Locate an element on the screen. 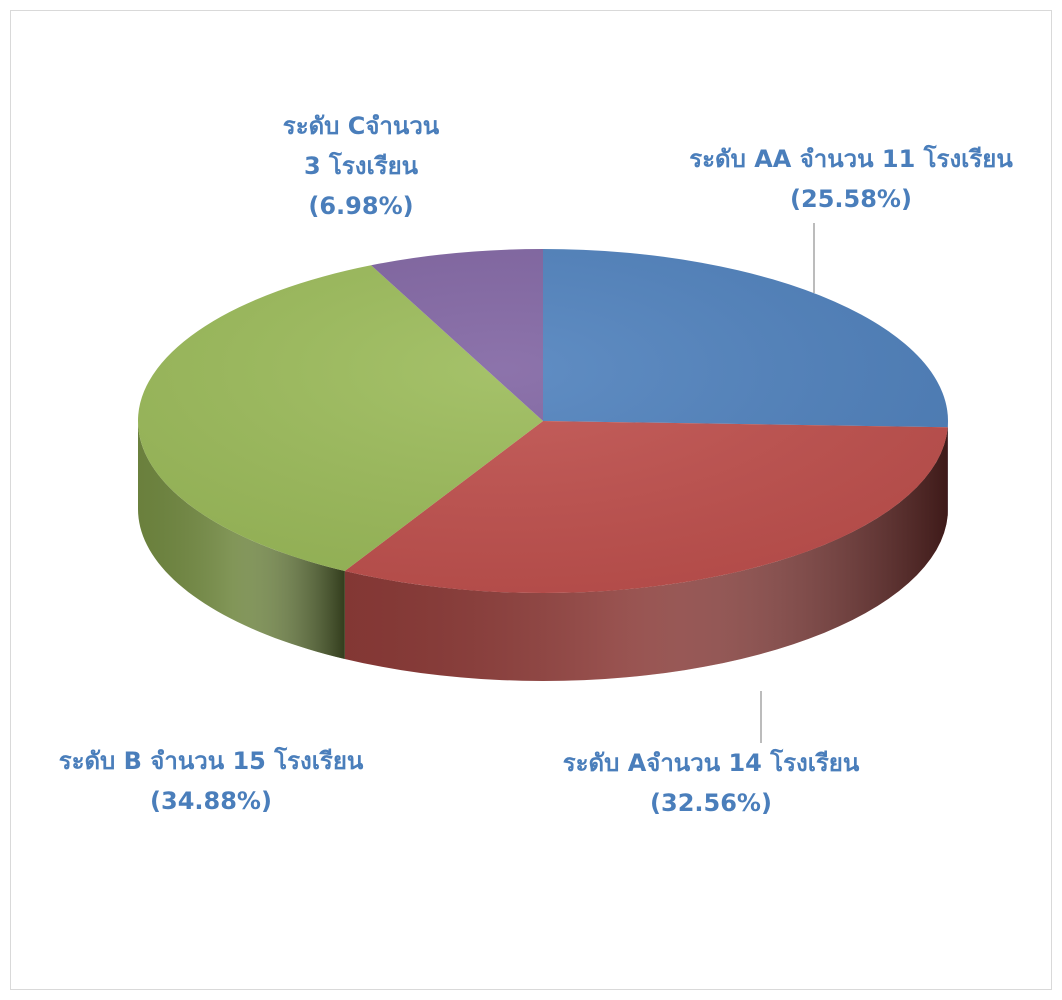  slice-label-c-text-2: 3 โรงเรียน is located at coordinates (361, 166).